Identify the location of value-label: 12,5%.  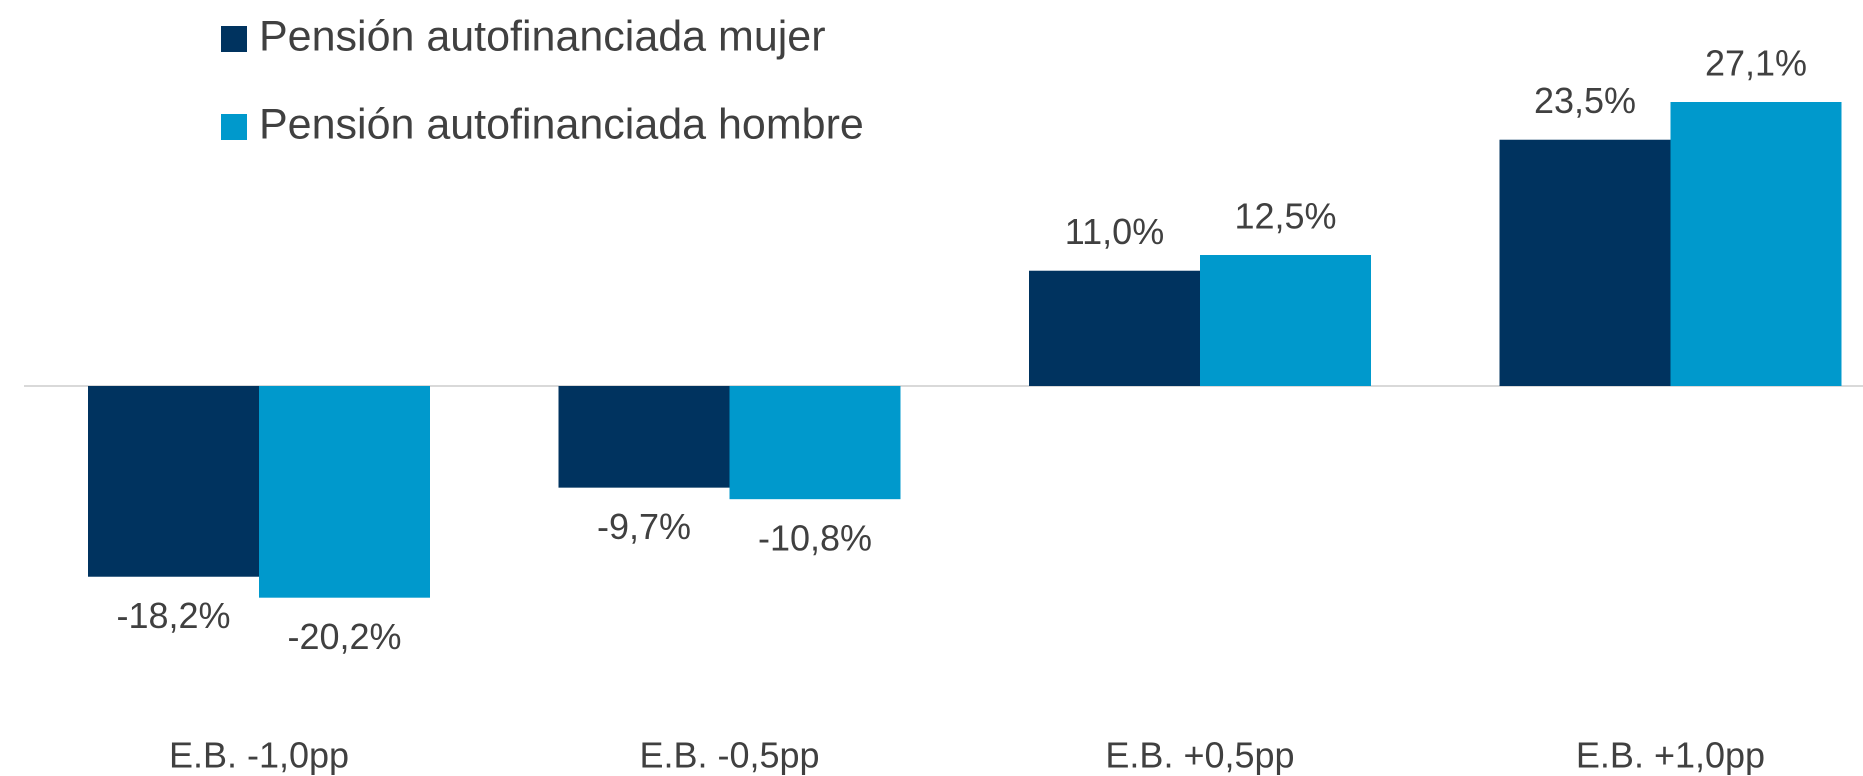
(1285, 216).